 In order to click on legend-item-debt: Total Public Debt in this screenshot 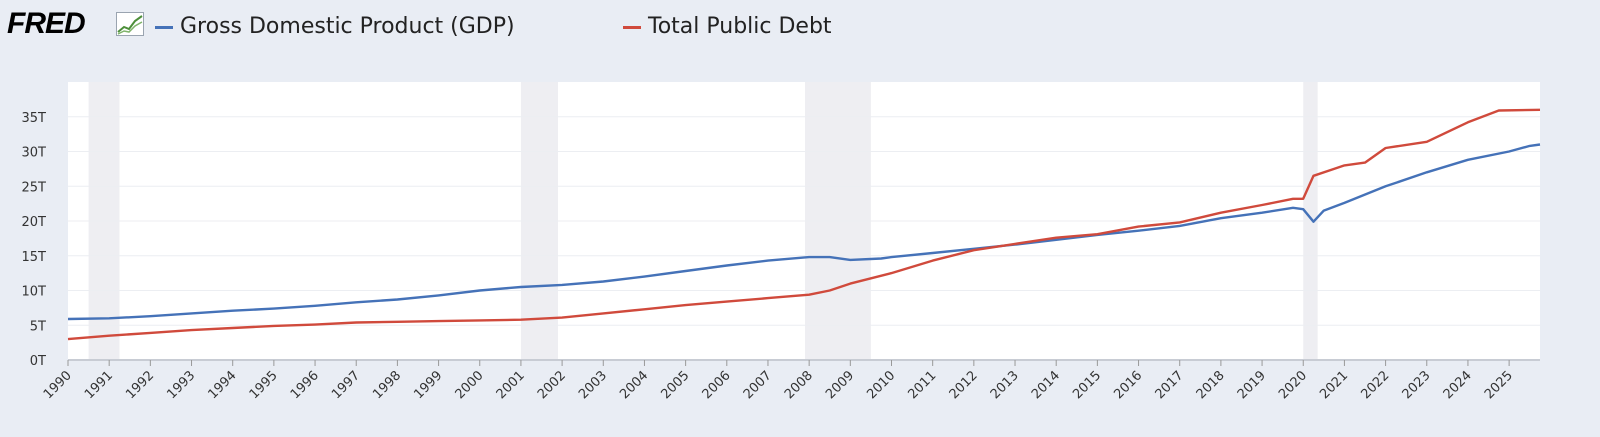, I will do `click(753, 27)`.